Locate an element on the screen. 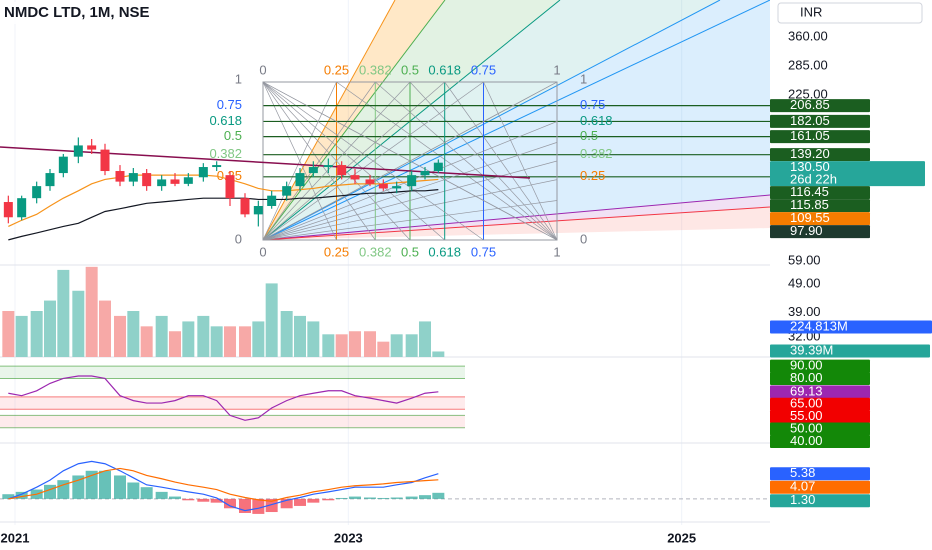 The height and width of the screenshot is (550, 932). axis-tag-label: 80.00 is located at coordinates (806, 377).